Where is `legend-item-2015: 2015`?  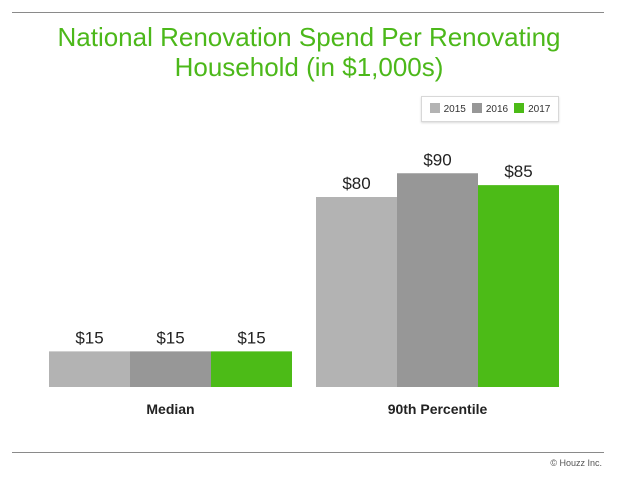 legend-item-2015: 2015 is located at coordinates (447, 109).